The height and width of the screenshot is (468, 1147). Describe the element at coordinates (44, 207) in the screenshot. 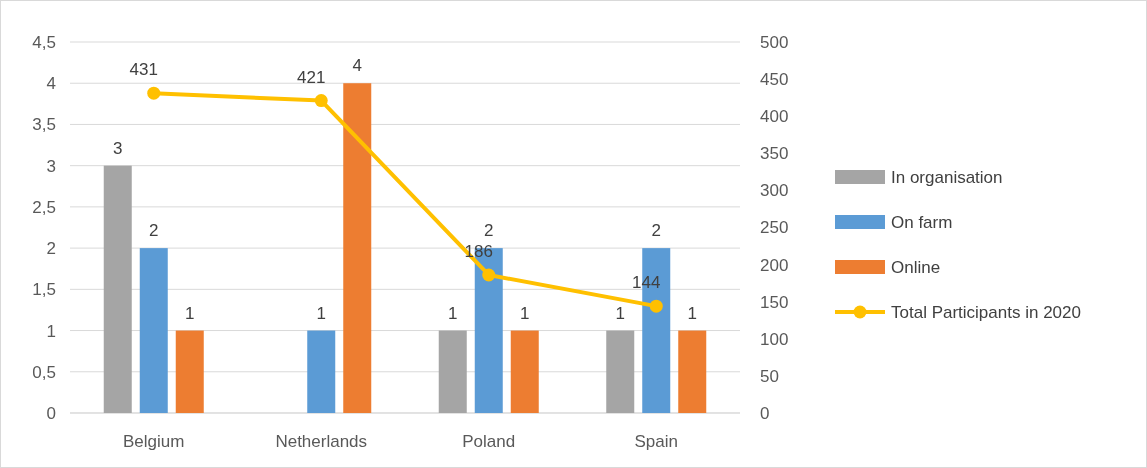

I see `y-tick-label: 2,5` at that location.